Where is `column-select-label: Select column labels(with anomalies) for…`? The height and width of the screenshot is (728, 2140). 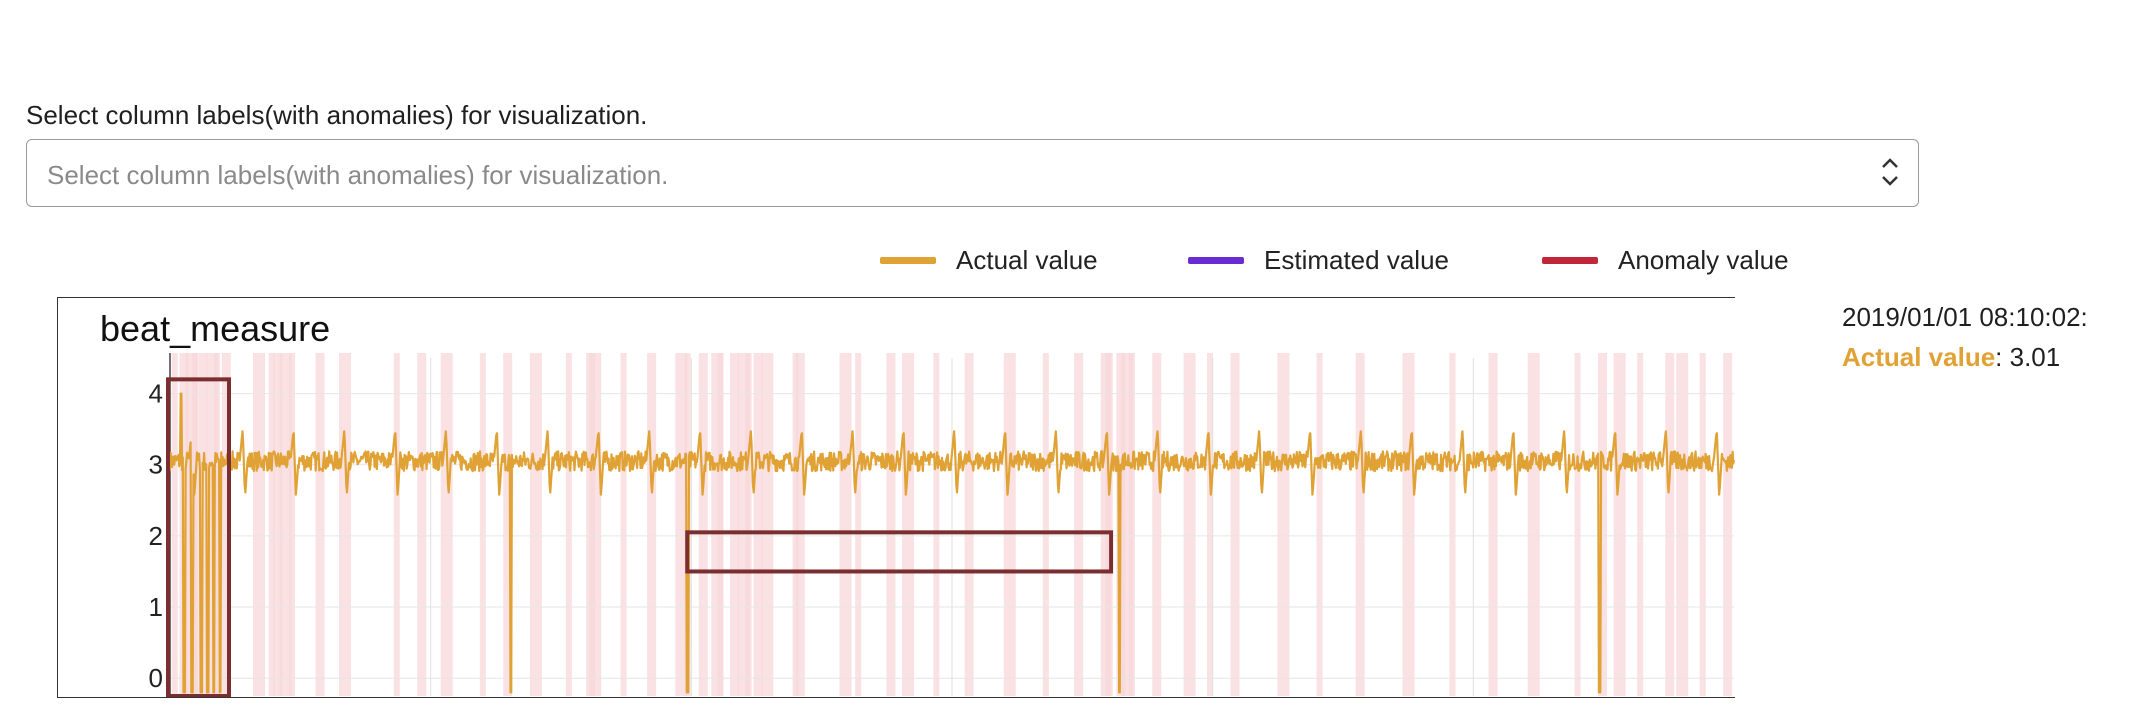 column-select-label: Select column labels(with anomalies) for… is located at coordinates (337, 115).